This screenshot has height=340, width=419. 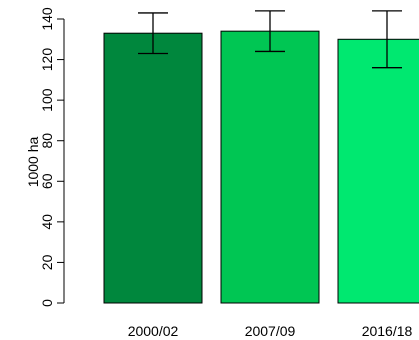 What do you see at coordinates (47, 262) in the screenshot?
I see `y-tick-label-20: 20` at bounding box center [47, 262].